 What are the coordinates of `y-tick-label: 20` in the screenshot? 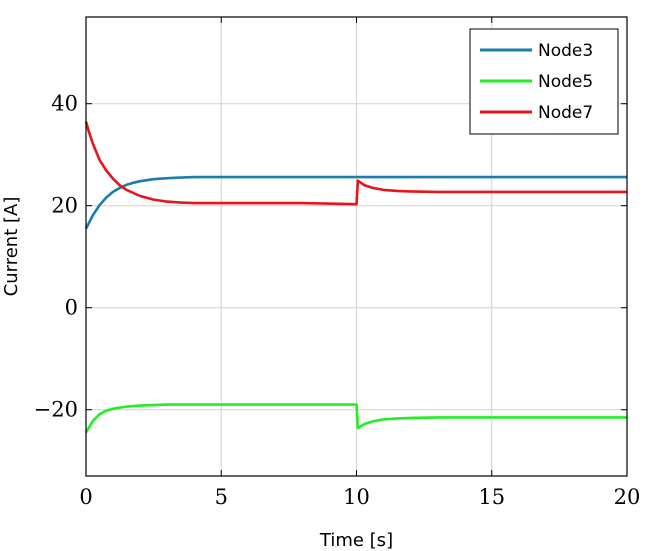 It's located at (64, 206).